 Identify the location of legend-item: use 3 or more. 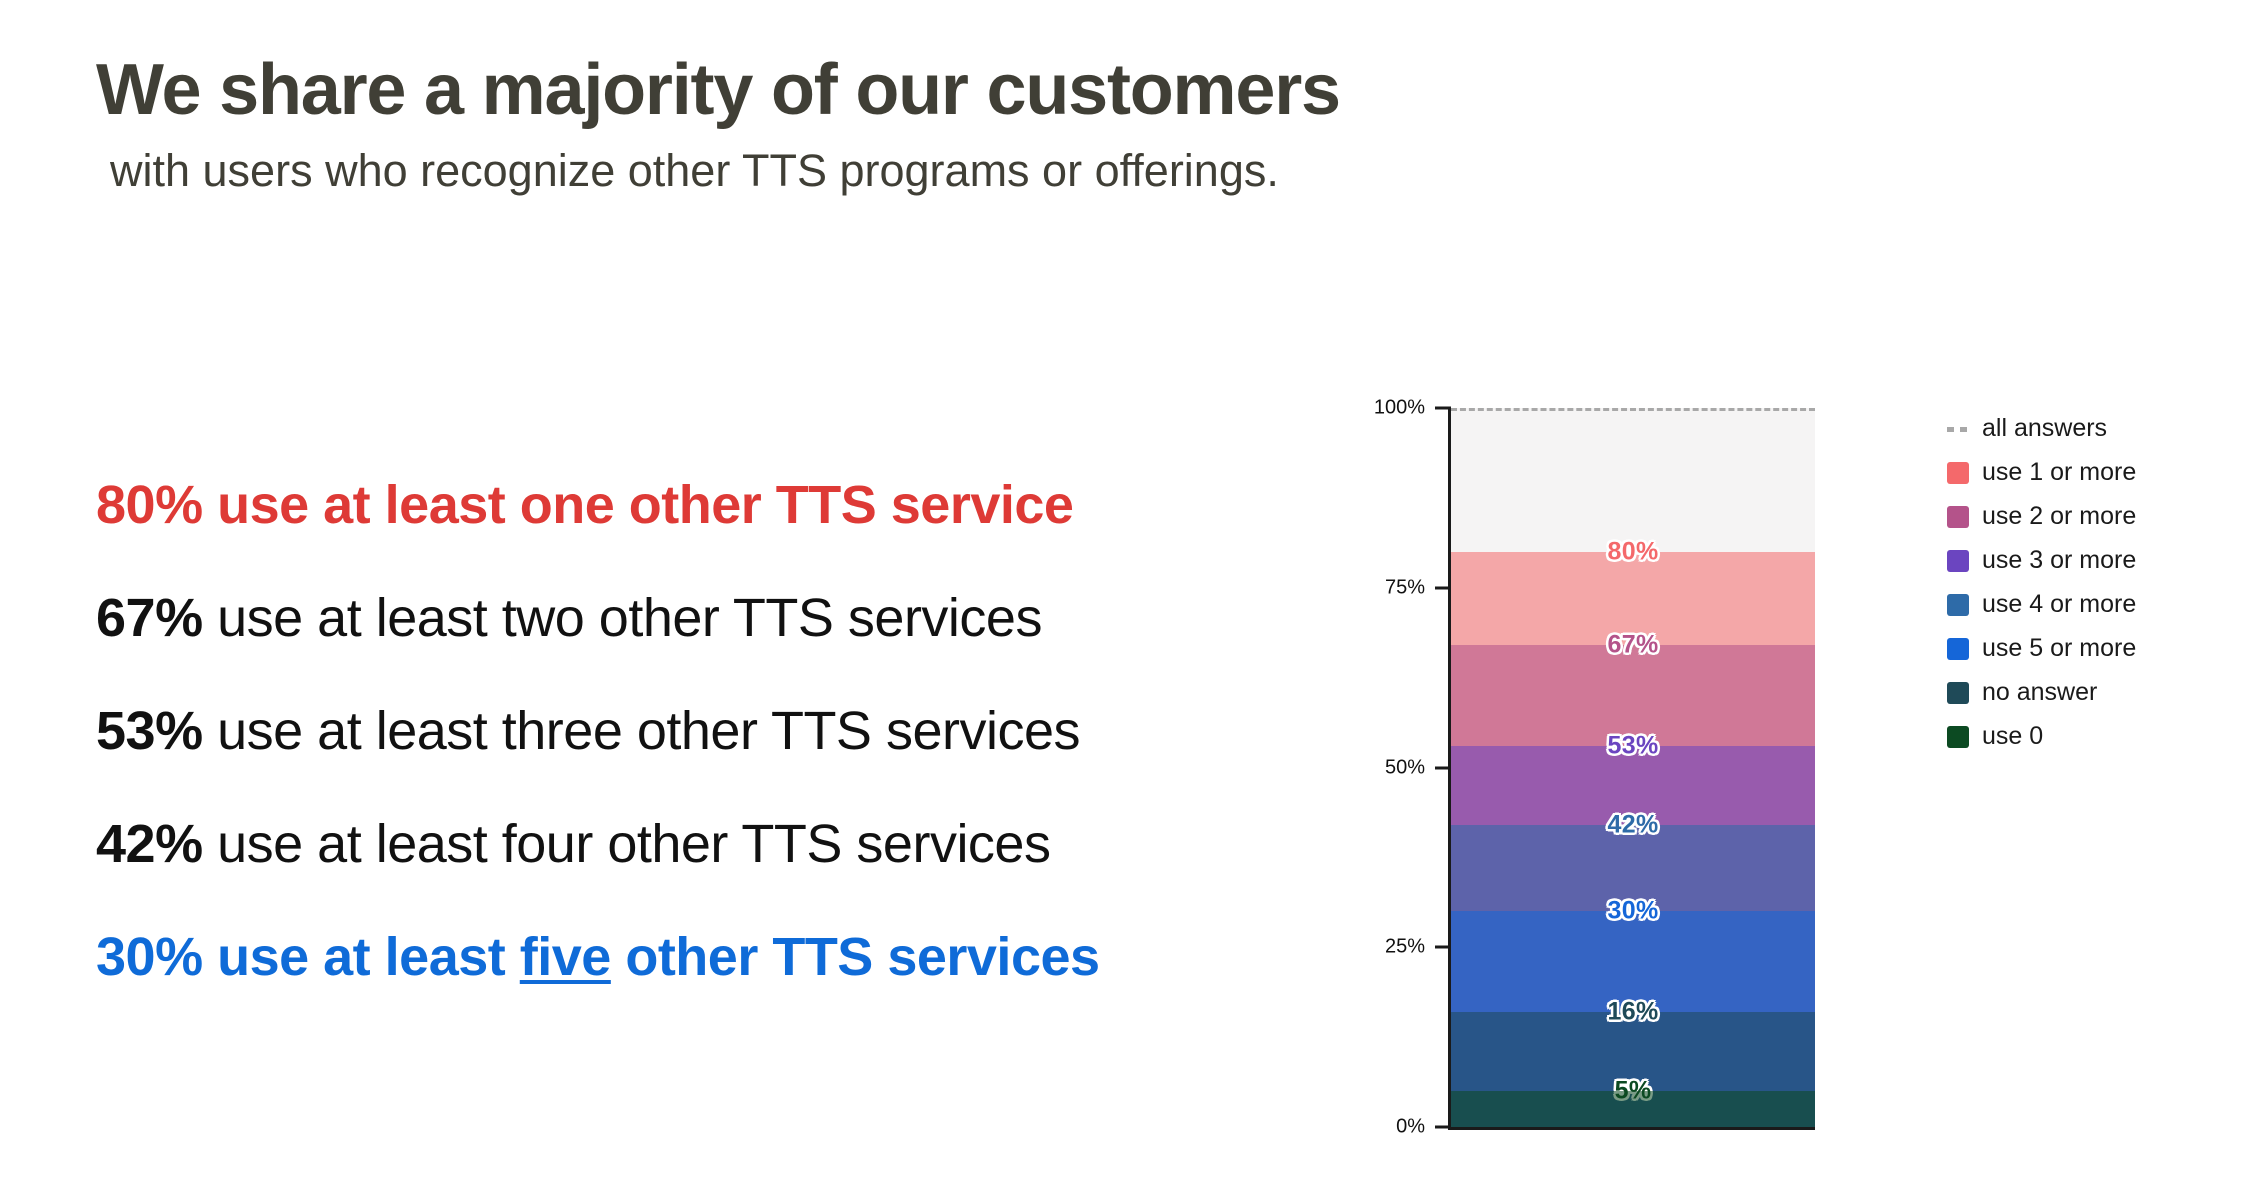
(2041, 560).